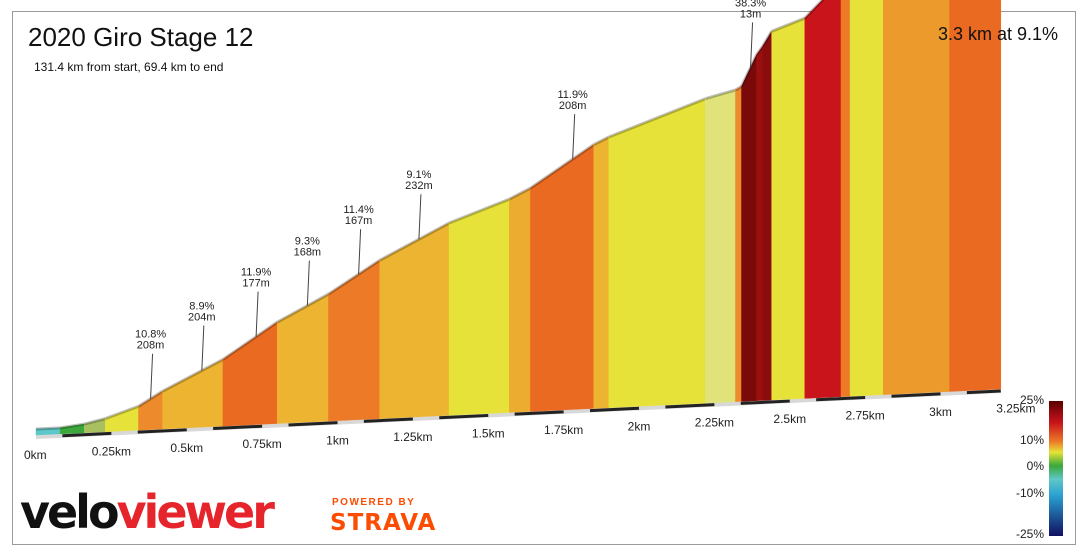 This screenshot has height=554, width=1086. Describe the element at coordinates (789, 419) in the screenshot. I see `x-tick-label: 2.5km` at that location.